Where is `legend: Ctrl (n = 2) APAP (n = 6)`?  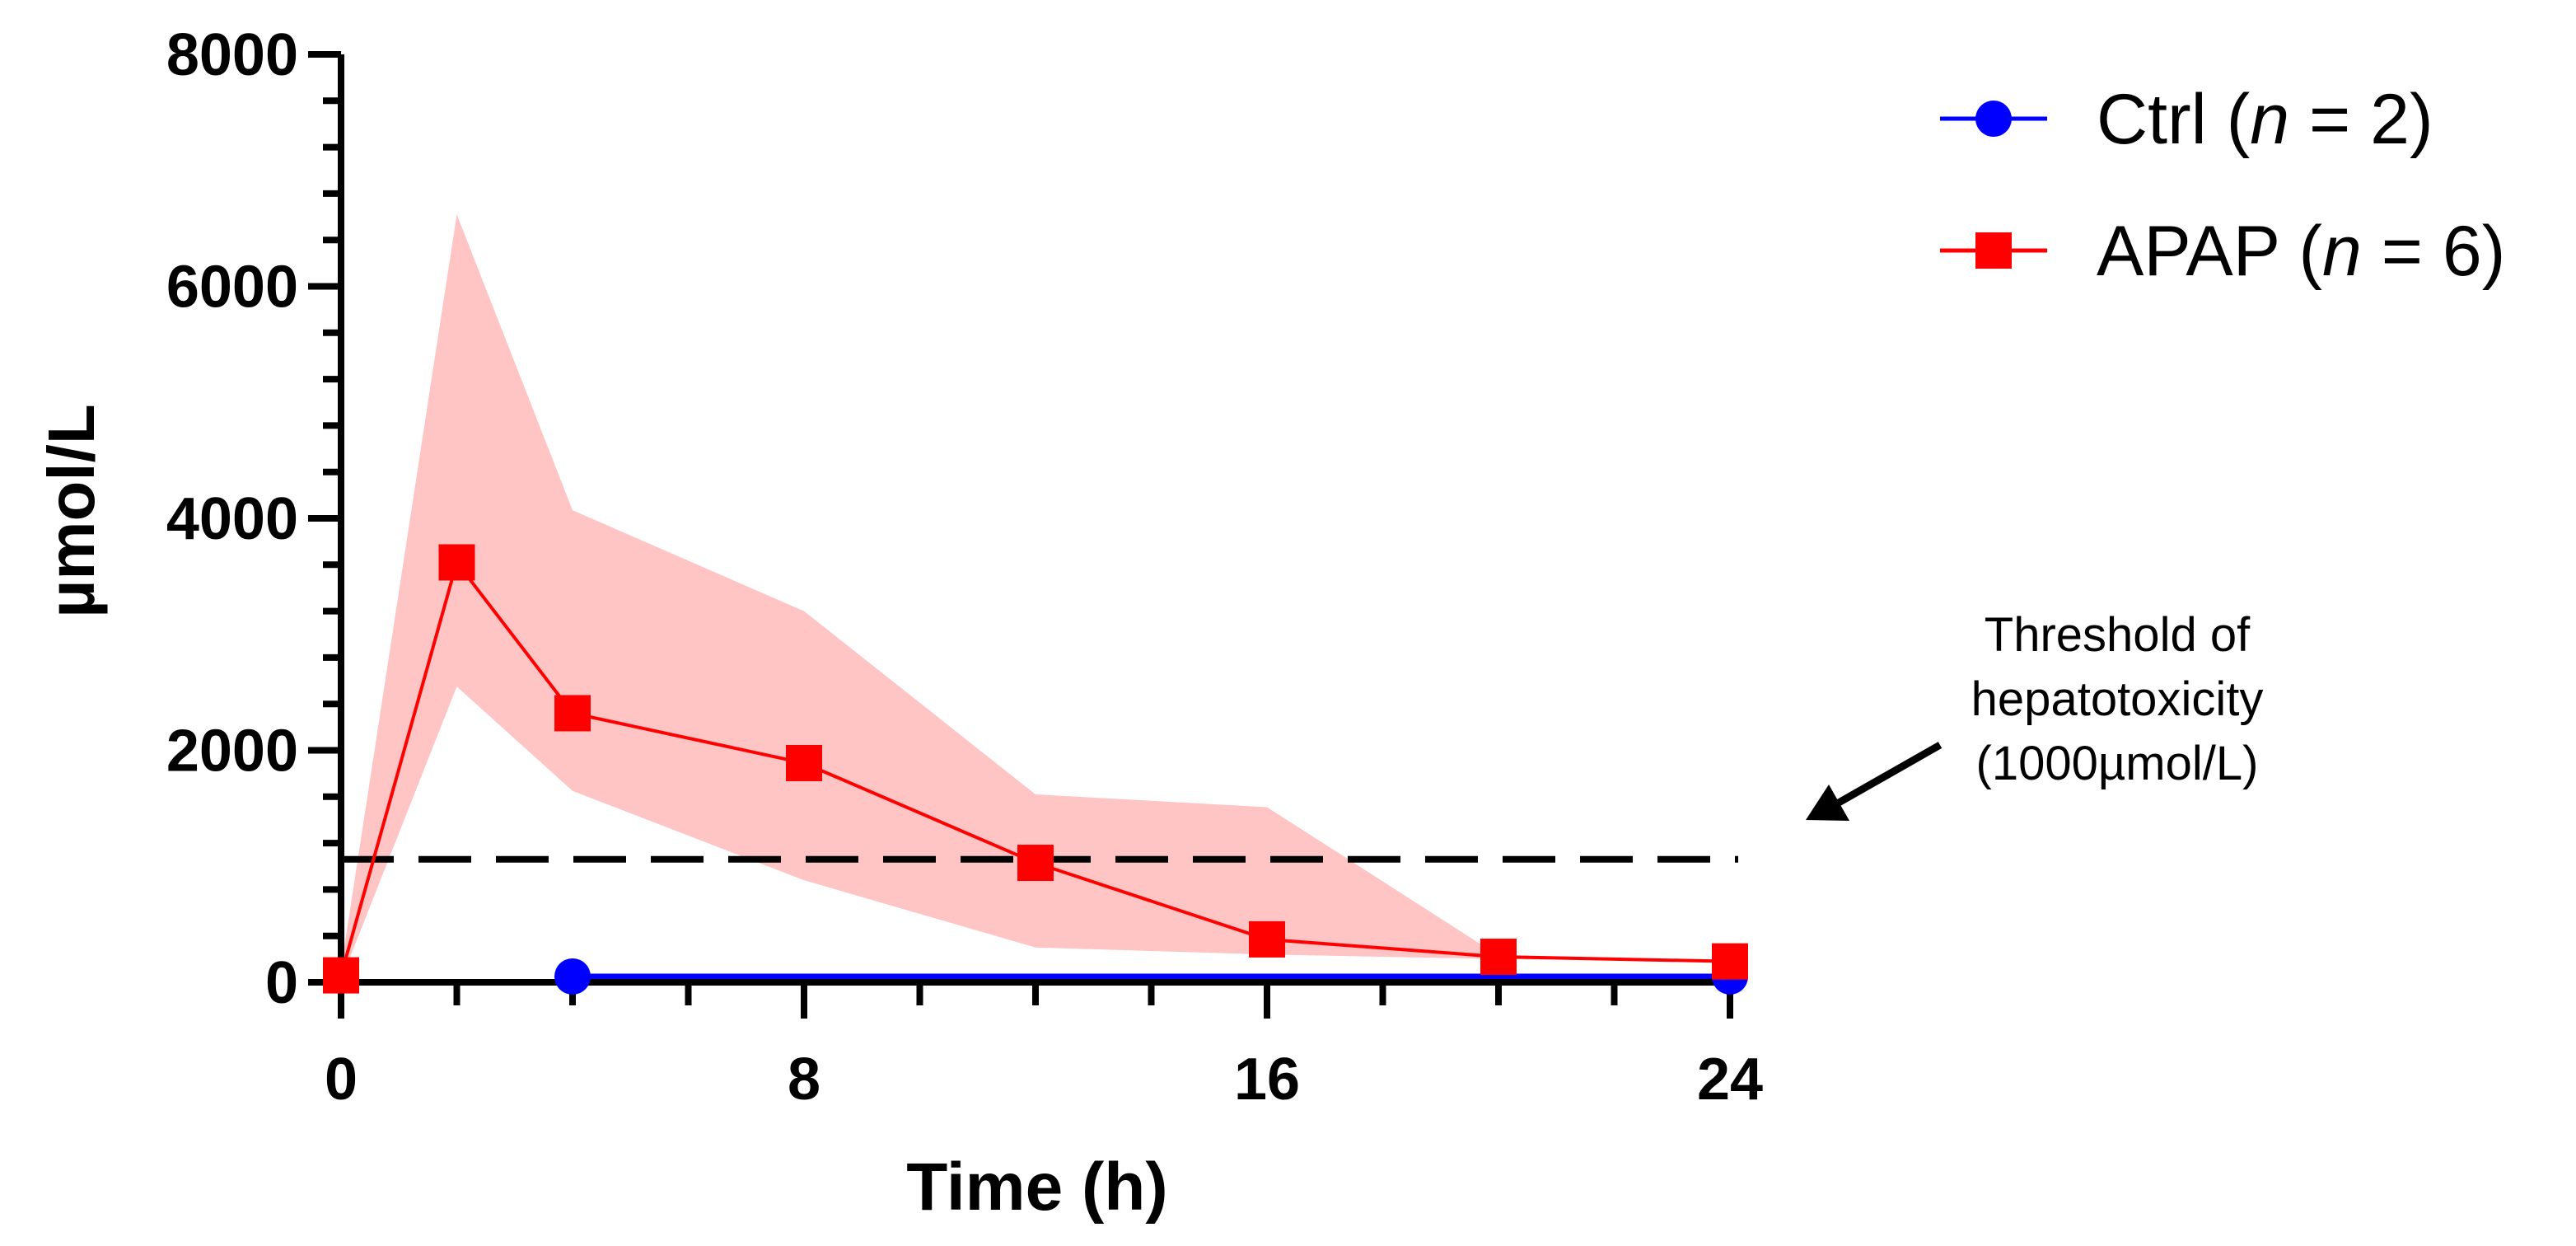
legend: Ctrl (n = 2) APAP (n = 6) is located at coordinates (2222, 186).